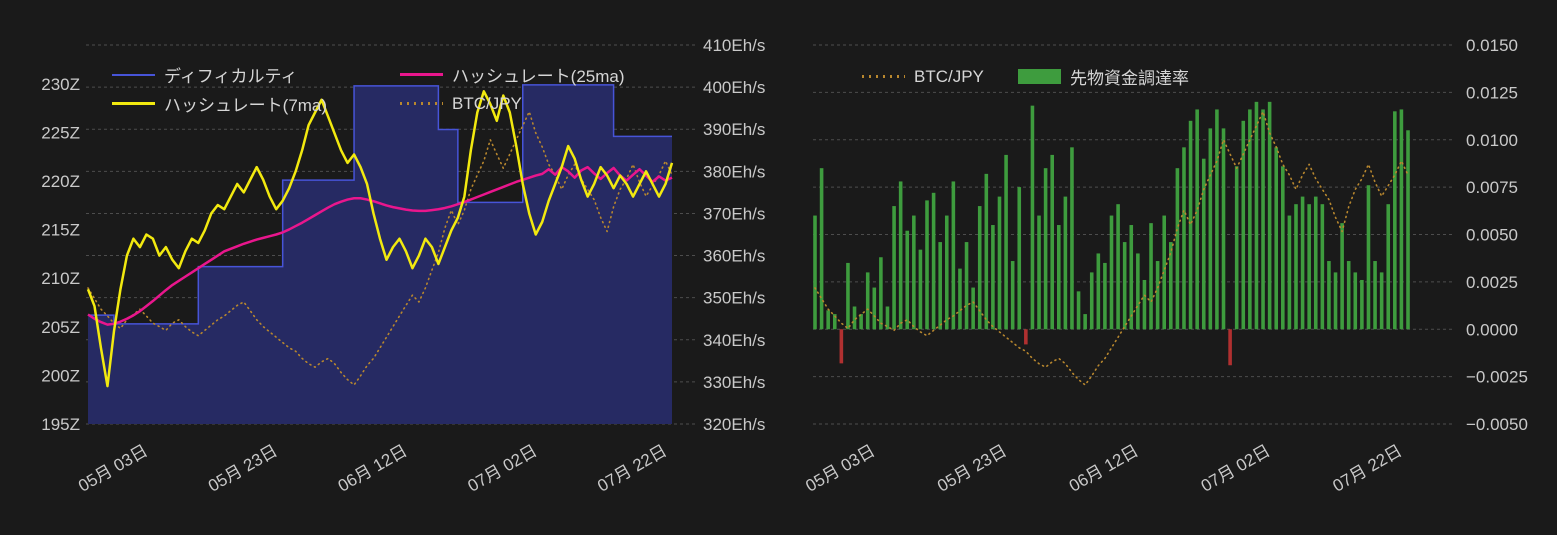  I want to click on funding-rate-bar-swatch, so click(1039, 76).